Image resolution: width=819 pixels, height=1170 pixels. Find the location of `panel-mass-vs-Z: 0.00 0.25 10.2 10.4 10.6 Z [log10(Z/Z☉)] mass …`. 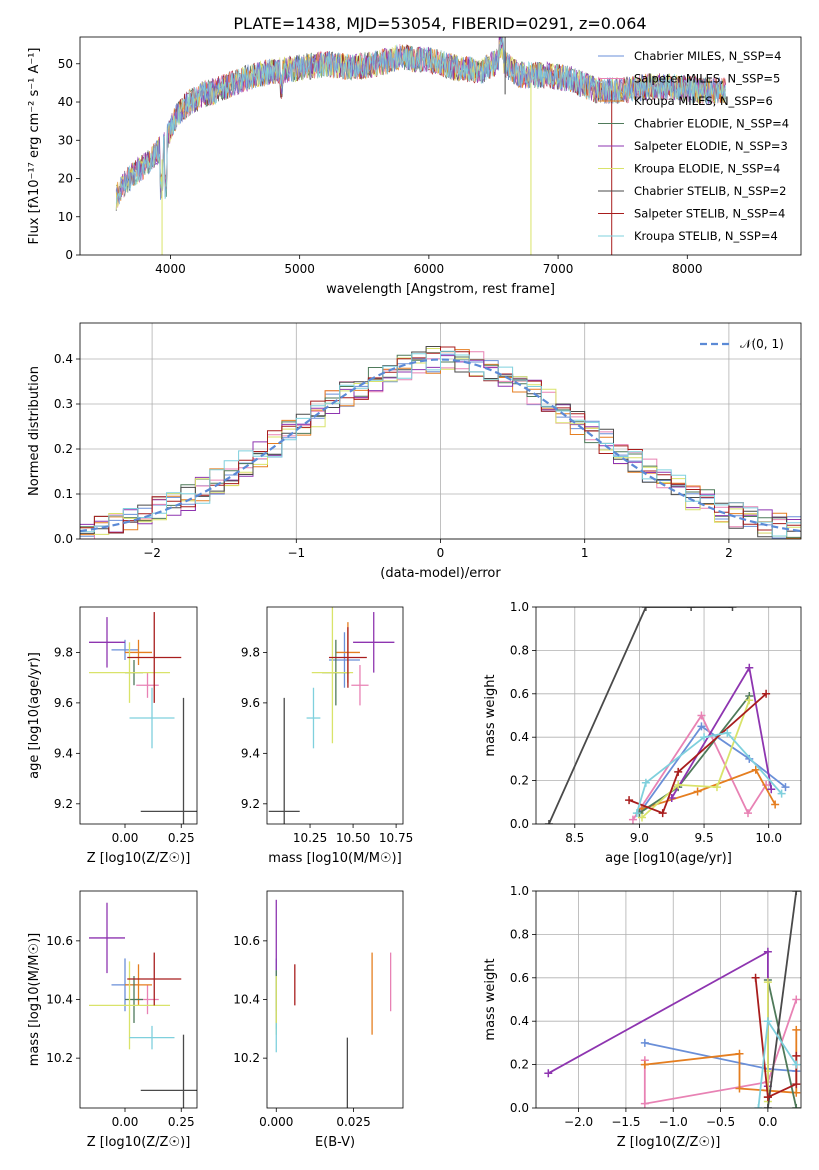

panel-mass-vs-Z: 0.00 0.25 10.2 10.4 10.6 Z [log10(Z/Z☉)] mass … is located at coordinates (112, 1020).